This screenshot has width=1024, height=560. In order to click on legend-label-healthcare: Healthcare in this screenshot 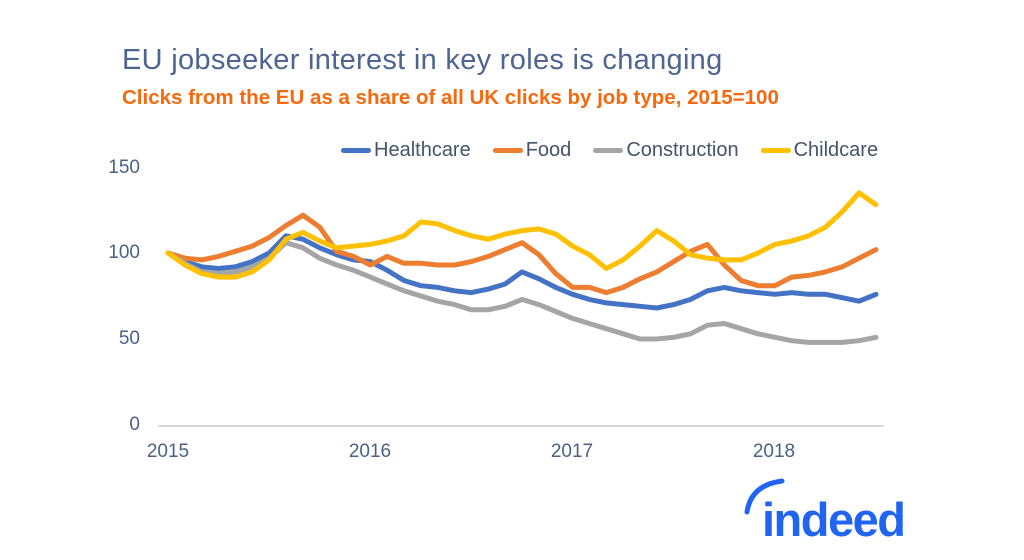, I will do `click(422, 150)`.